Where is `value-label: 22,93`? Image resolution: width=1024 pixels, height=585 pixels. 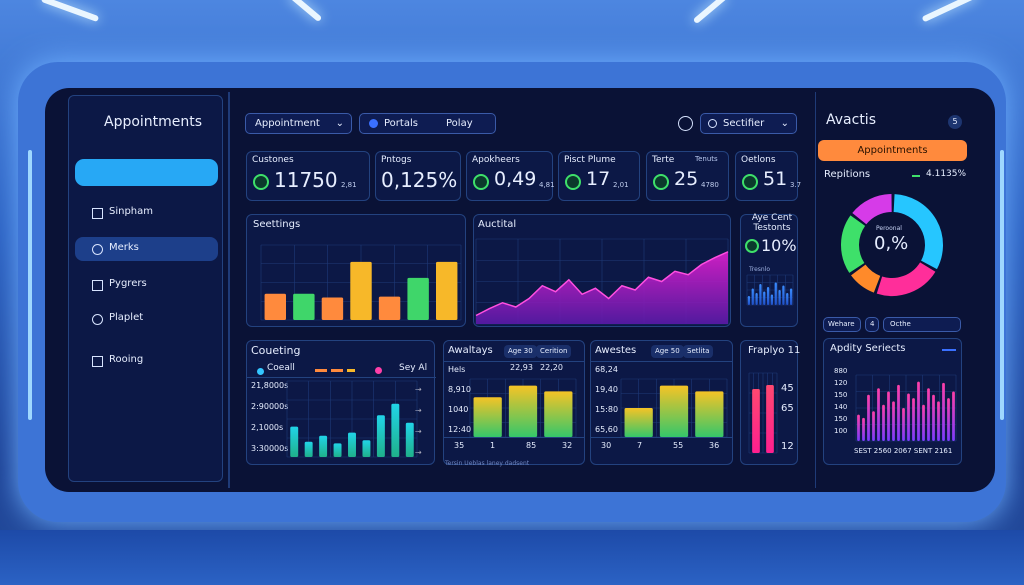
value-label: 22,93 is located at coordinates (521, 367).